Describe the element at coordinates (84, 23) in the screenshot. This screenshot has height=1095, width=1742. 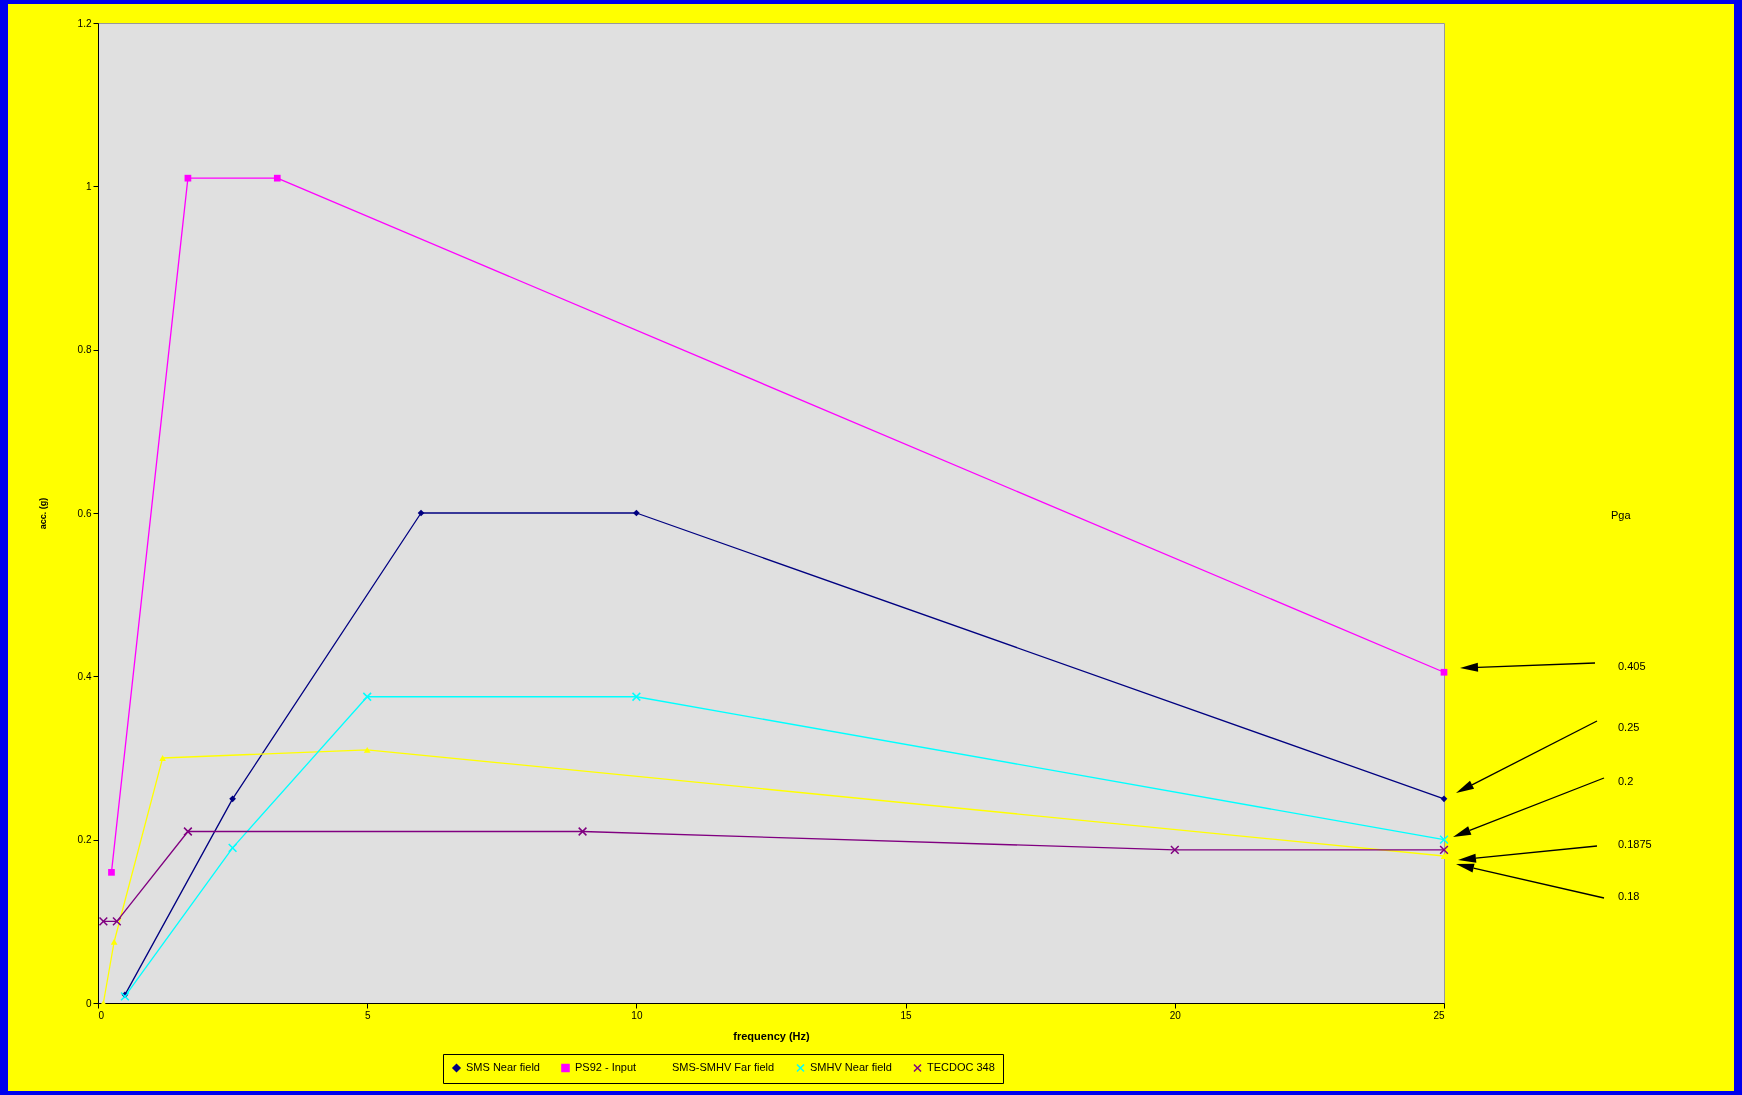
I see `y-tick-label: 1.2` at that location.